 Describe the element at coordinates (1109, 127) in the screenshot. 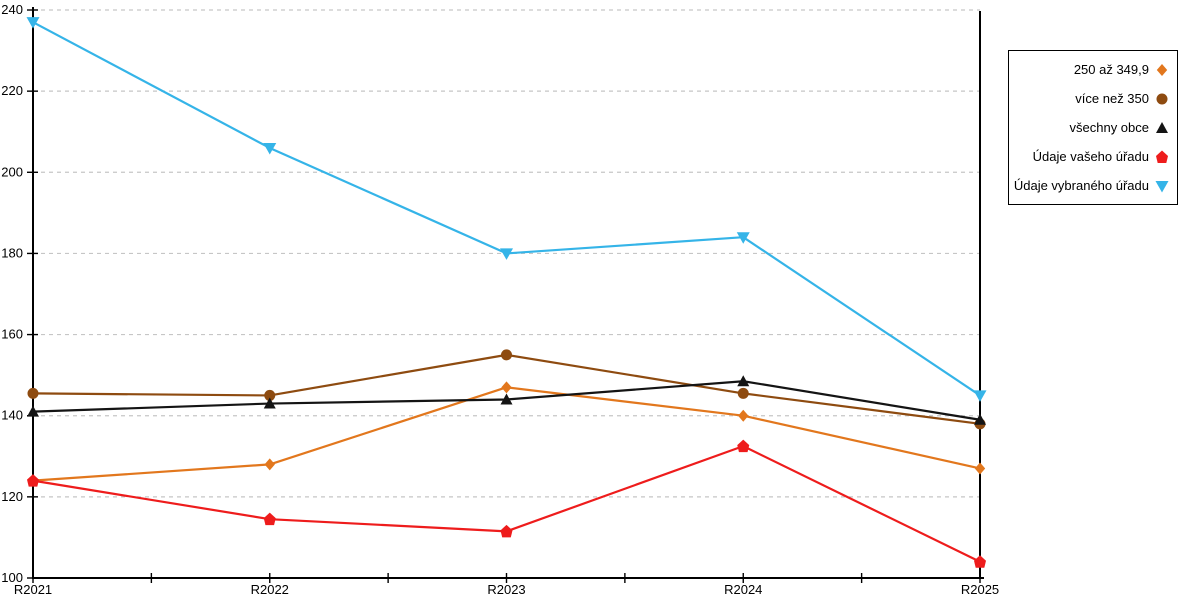

I see `legend-label: všechny obce` at that location.